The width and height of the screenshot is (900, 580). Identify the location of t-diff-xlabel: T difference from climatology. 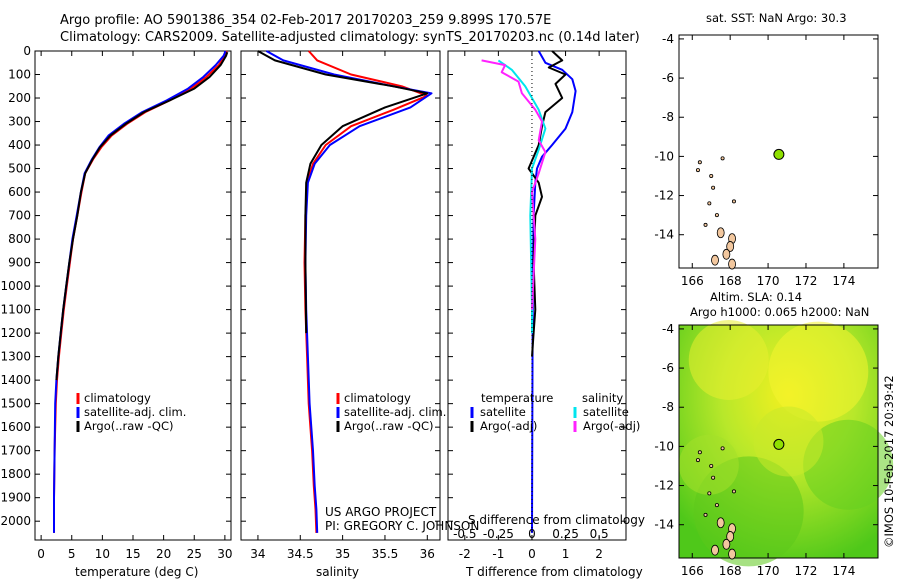
(554, 572).